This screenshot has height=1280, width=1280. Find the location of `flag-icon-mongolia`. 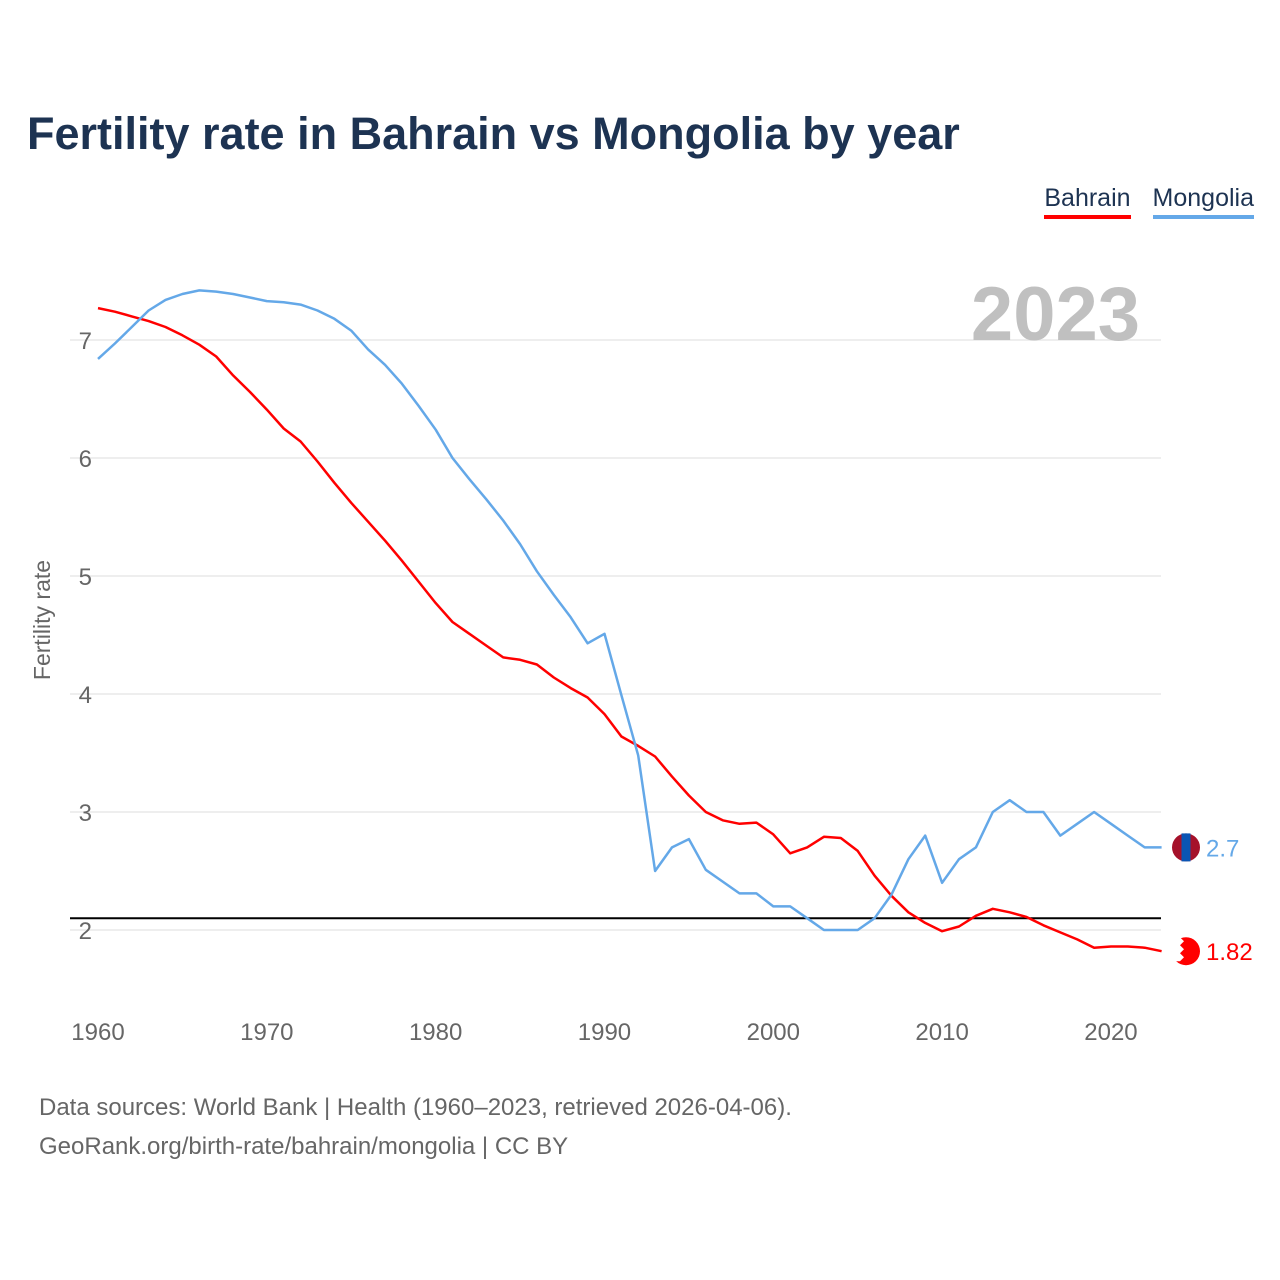

flag-icon-mongolia is located at coordinates (1186, 847).